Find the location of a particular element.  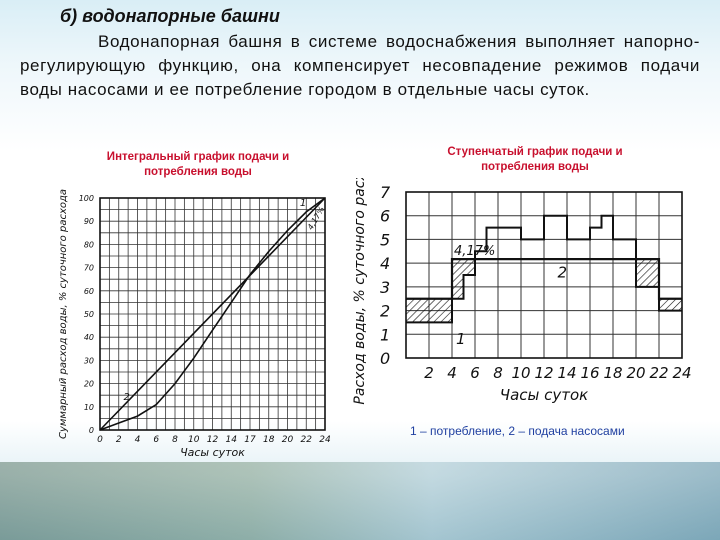

y-tick-label: 20 is located at coordinates (89, 384).